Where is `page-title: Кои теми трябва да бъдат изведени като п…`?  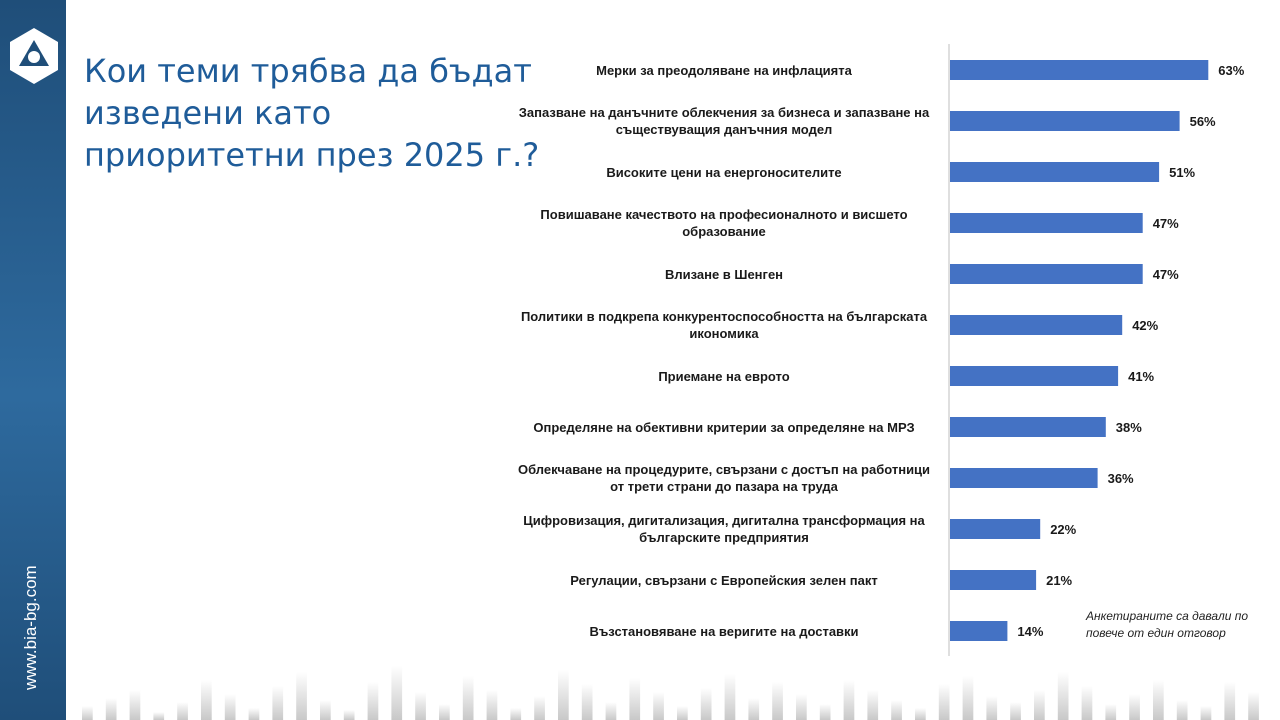 page-title: Кои теми трябва да бъдат изведени като п… is located at coordinates (312, 113).